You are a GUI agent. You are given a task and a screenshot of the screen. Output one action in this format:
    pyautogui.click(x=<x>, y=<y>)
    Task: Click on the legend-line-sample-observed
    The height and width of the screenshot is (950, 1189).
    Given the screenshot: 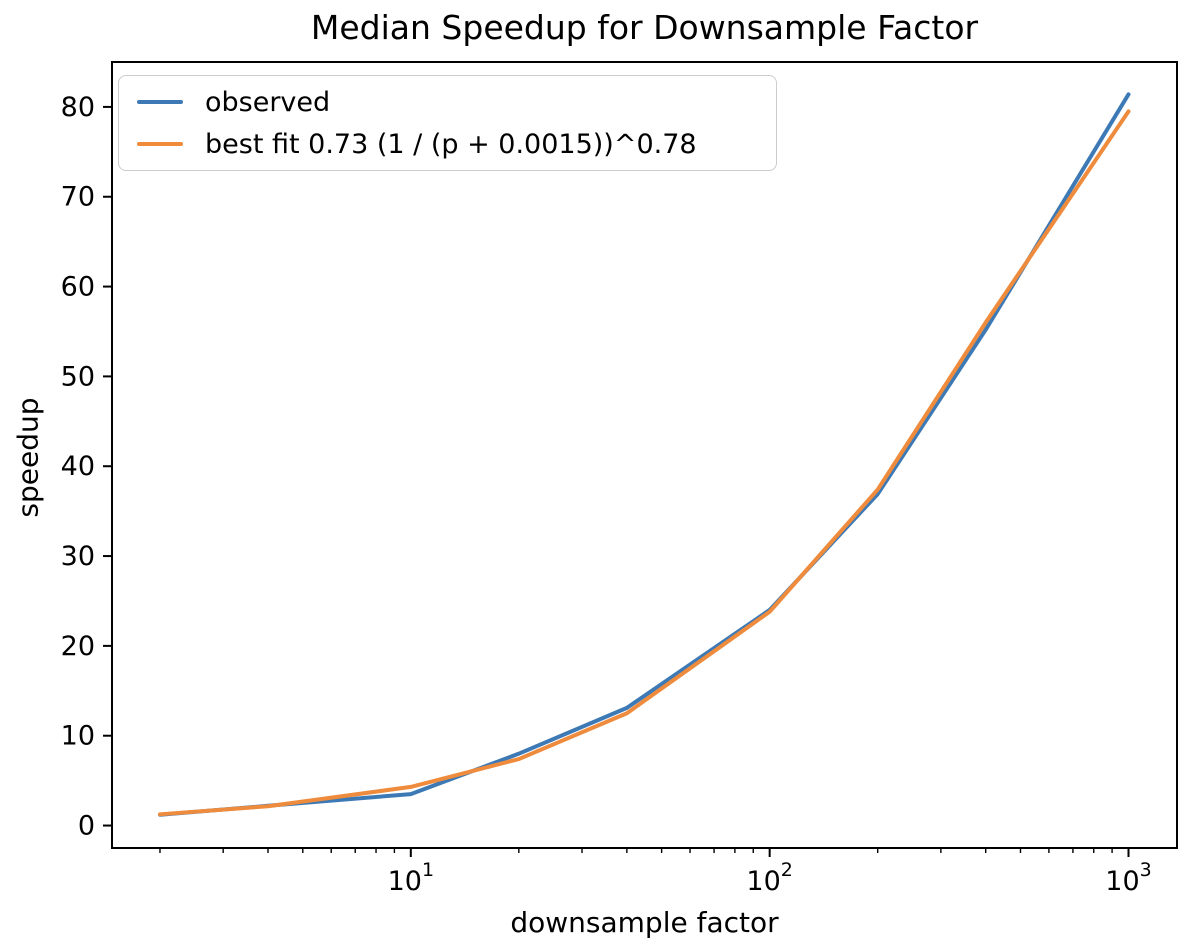 What is the action you would take?
    pyautogui.click(x=160, y=102)
    